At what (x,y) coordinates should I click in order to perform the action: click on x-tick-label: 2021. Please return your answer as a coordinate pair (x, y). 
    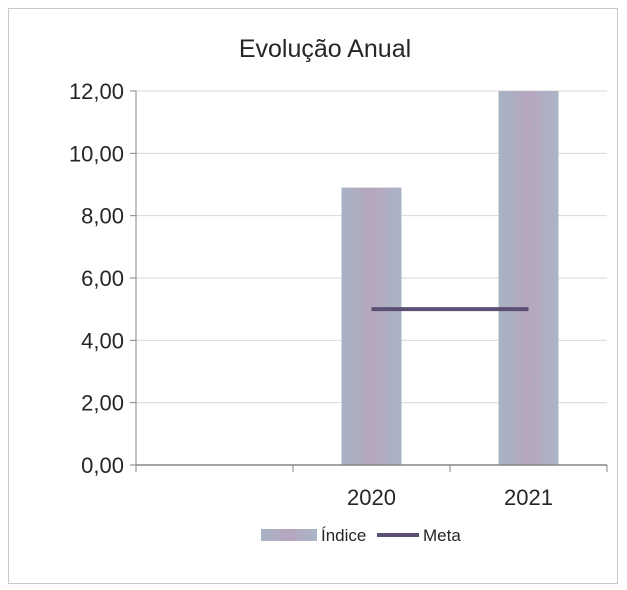
    Looking at the image, I should click on (528, 497).